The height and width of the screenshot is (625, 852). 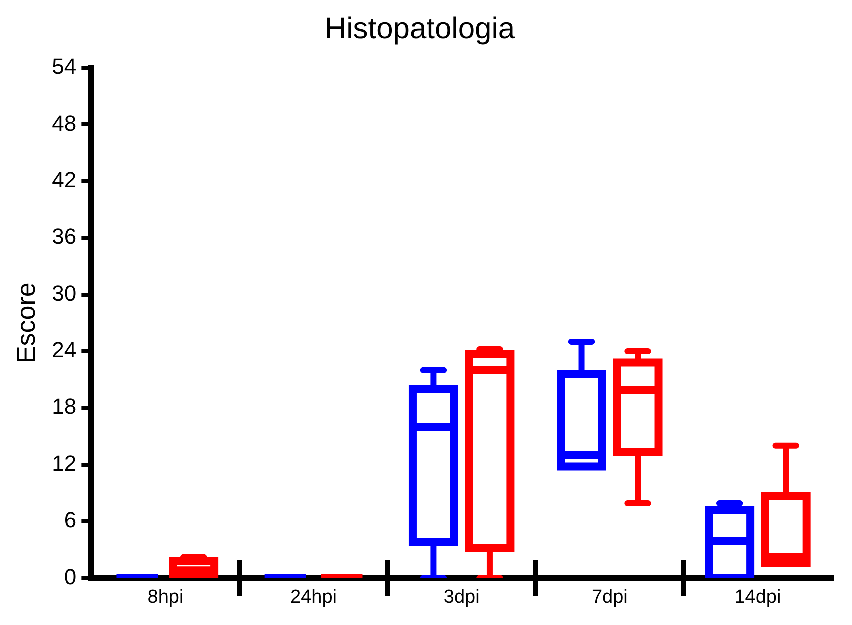 What do you see at coordinates (64, 179) in the screenshot?
I see `y-tick-label: 42` at bounding box center [64, 179].